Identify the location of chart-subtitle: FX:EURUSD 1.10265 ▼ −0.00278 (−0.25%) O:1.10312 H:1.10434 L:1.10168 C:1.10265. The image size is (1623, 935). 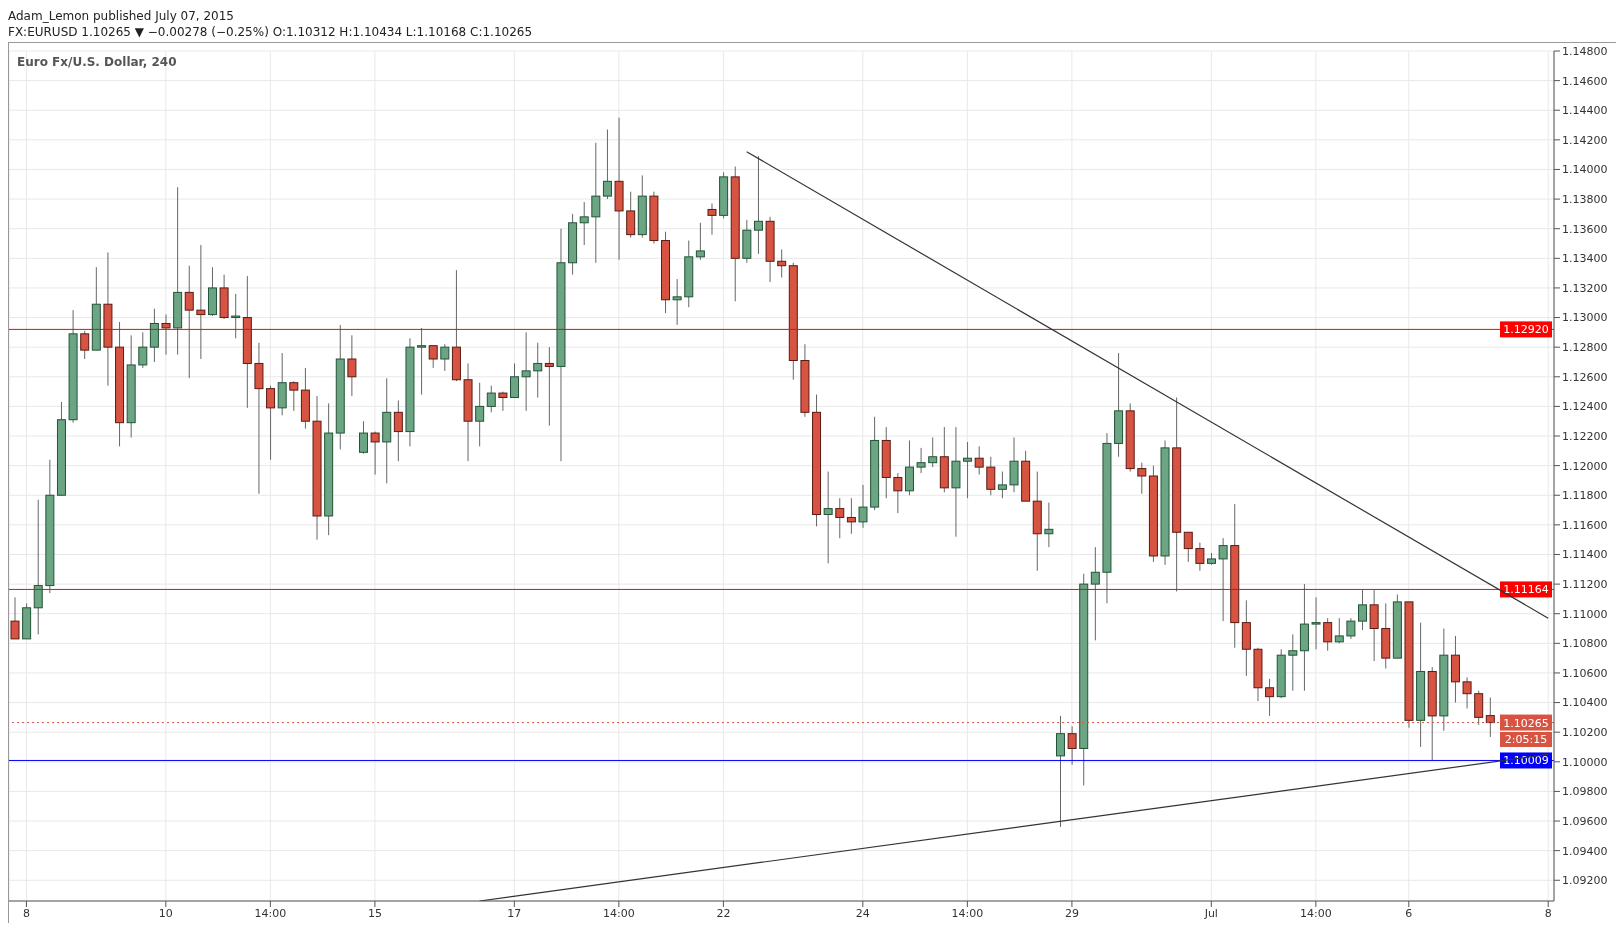
(271, 32).